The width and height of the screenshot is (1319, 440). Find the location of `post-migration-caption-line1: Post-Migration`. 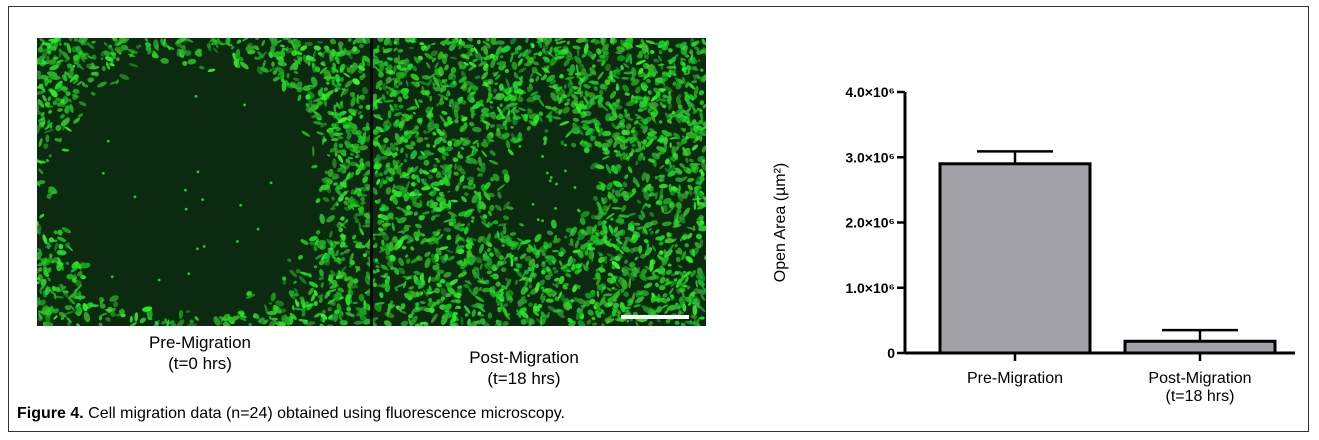

post-migration-caption-line1: Post-Migration is located at coordinates (524, 357).